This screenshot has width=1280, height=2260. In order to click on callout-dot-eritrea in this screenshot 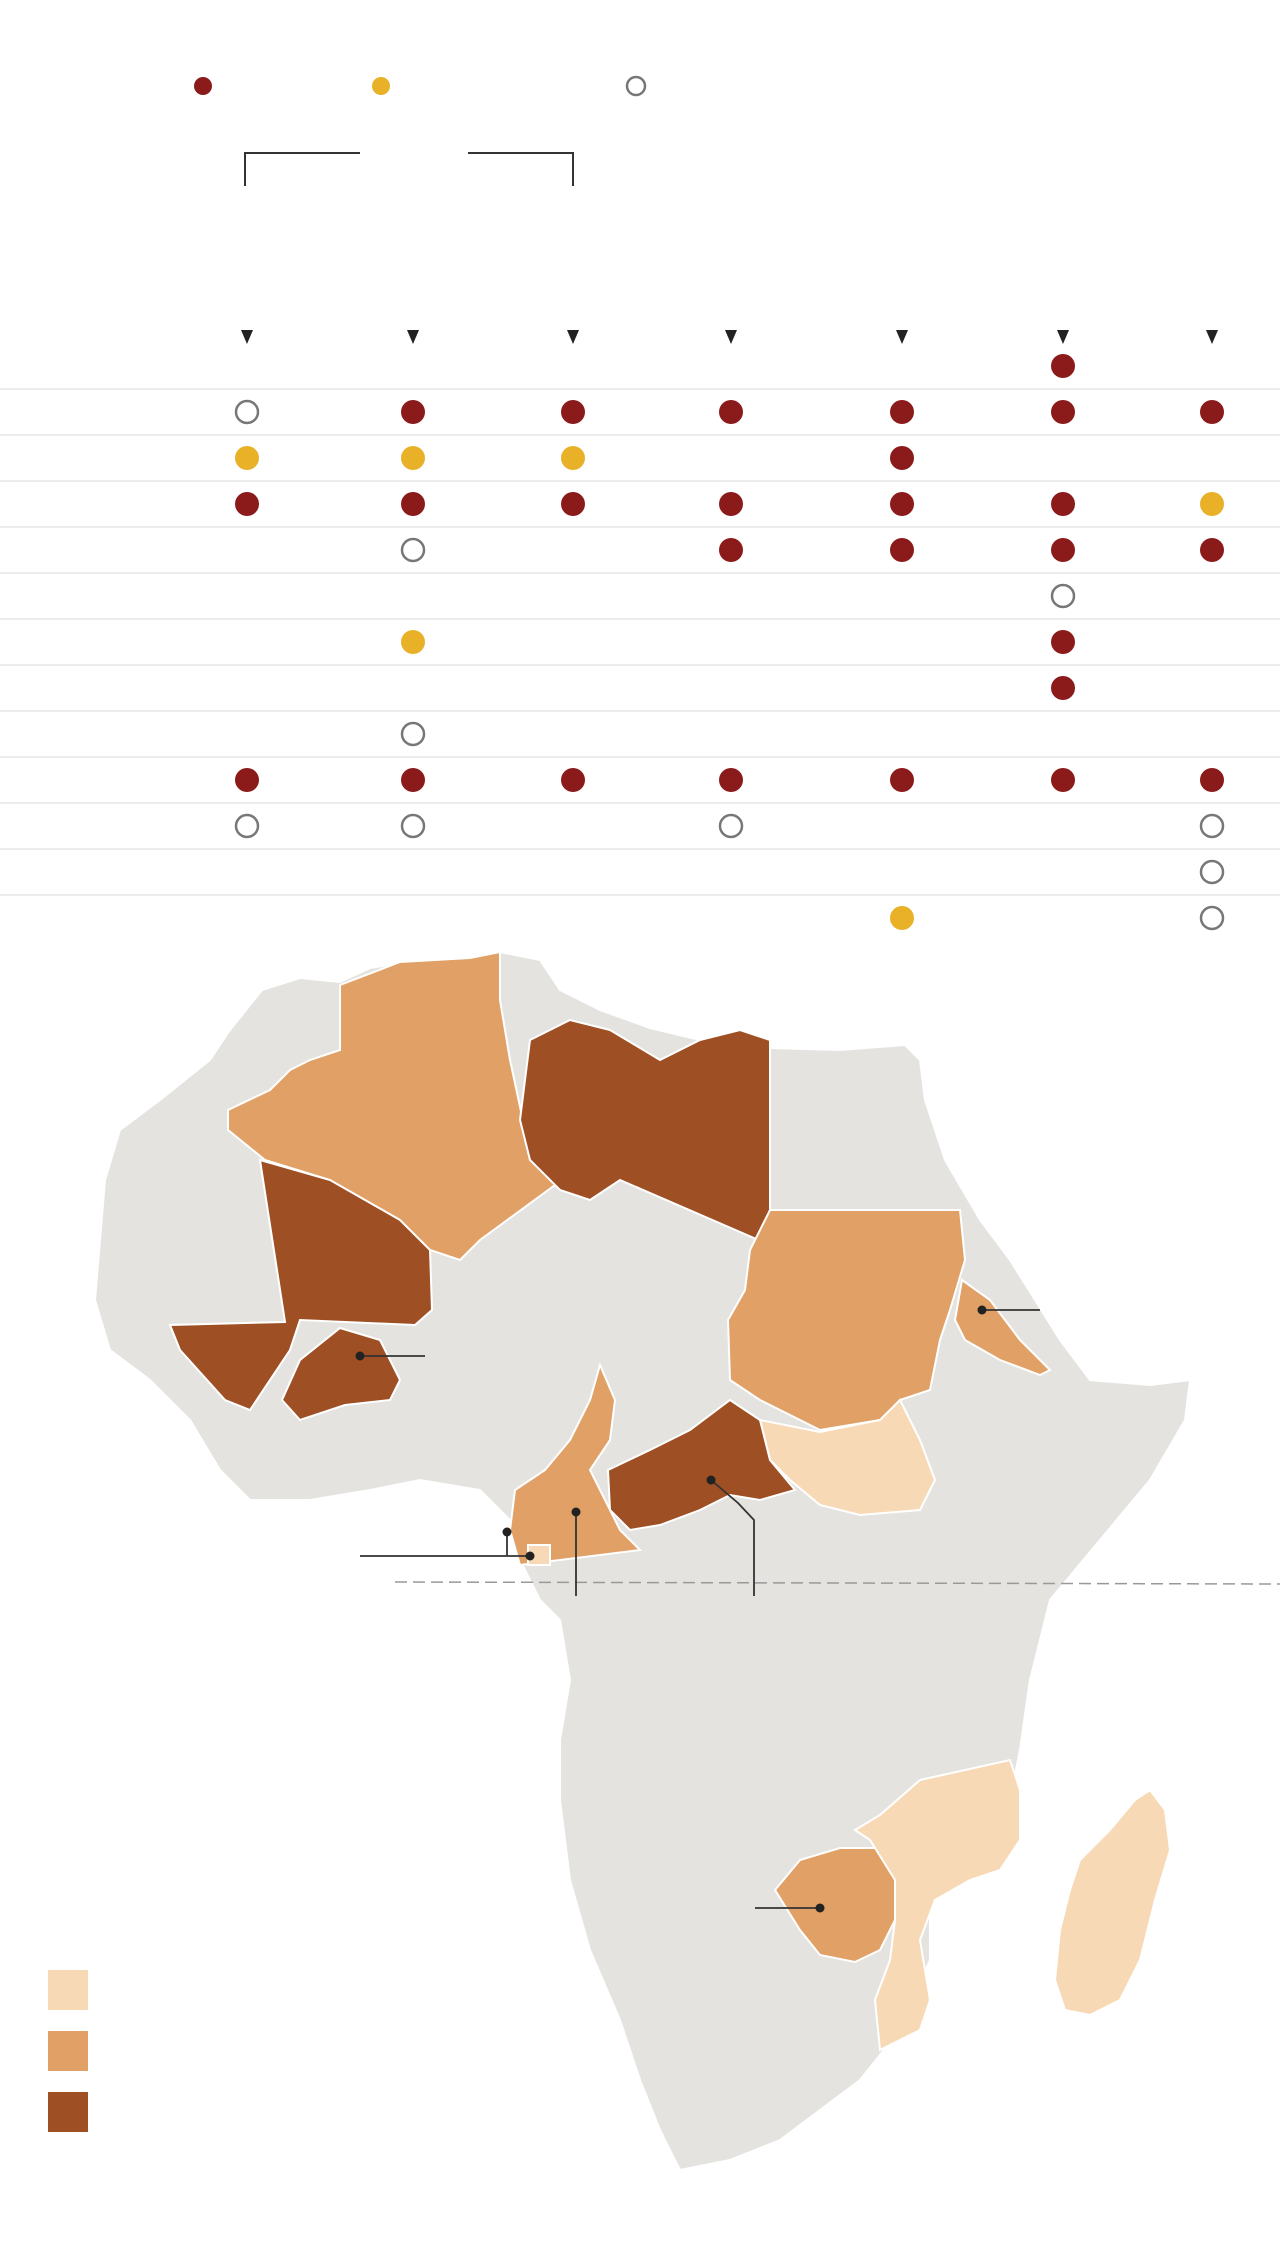, I will do `click(982, 1310)`.